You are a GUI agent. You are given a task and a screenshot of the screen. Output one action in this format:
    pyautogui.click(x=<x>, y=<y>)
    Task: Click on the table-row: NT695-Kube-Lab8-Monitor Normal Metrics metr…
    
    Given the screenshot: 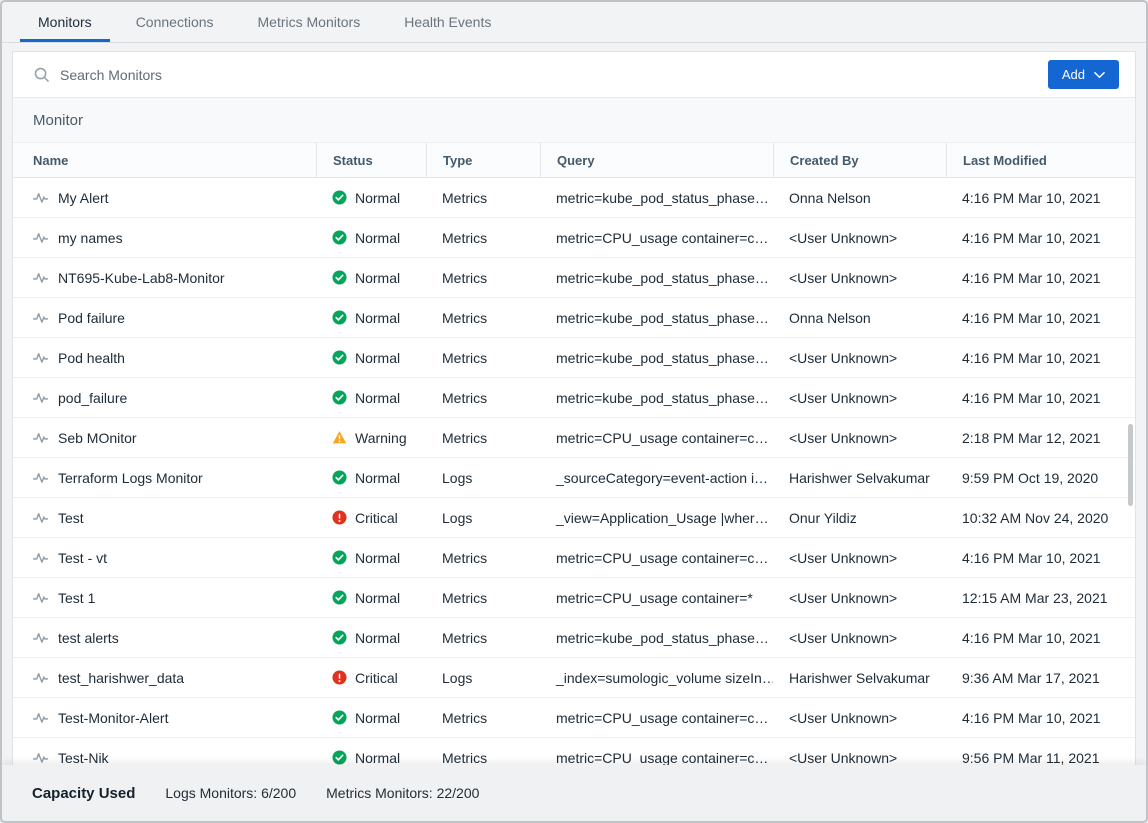 What is the action you would take?
    pyautogui.click(x=574, y=278)
    